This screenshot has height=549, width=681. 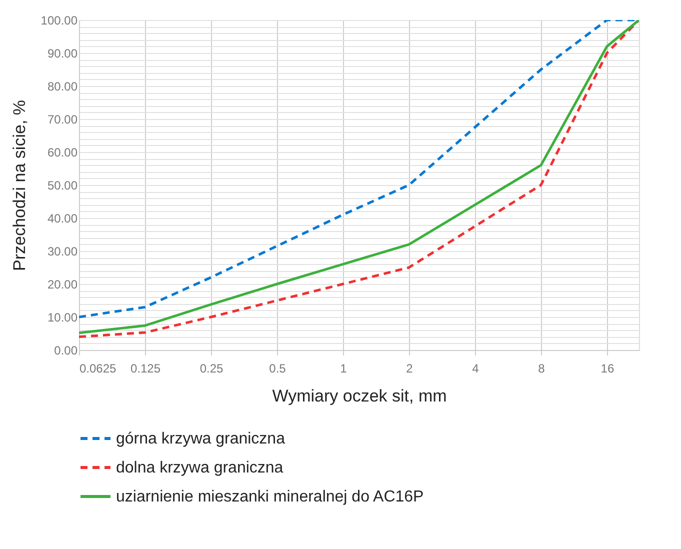 What do you see at coordinates (62, 185) in the screenshot?
I see `y-tick-label: 50.00` at bounding box center [62, 185].